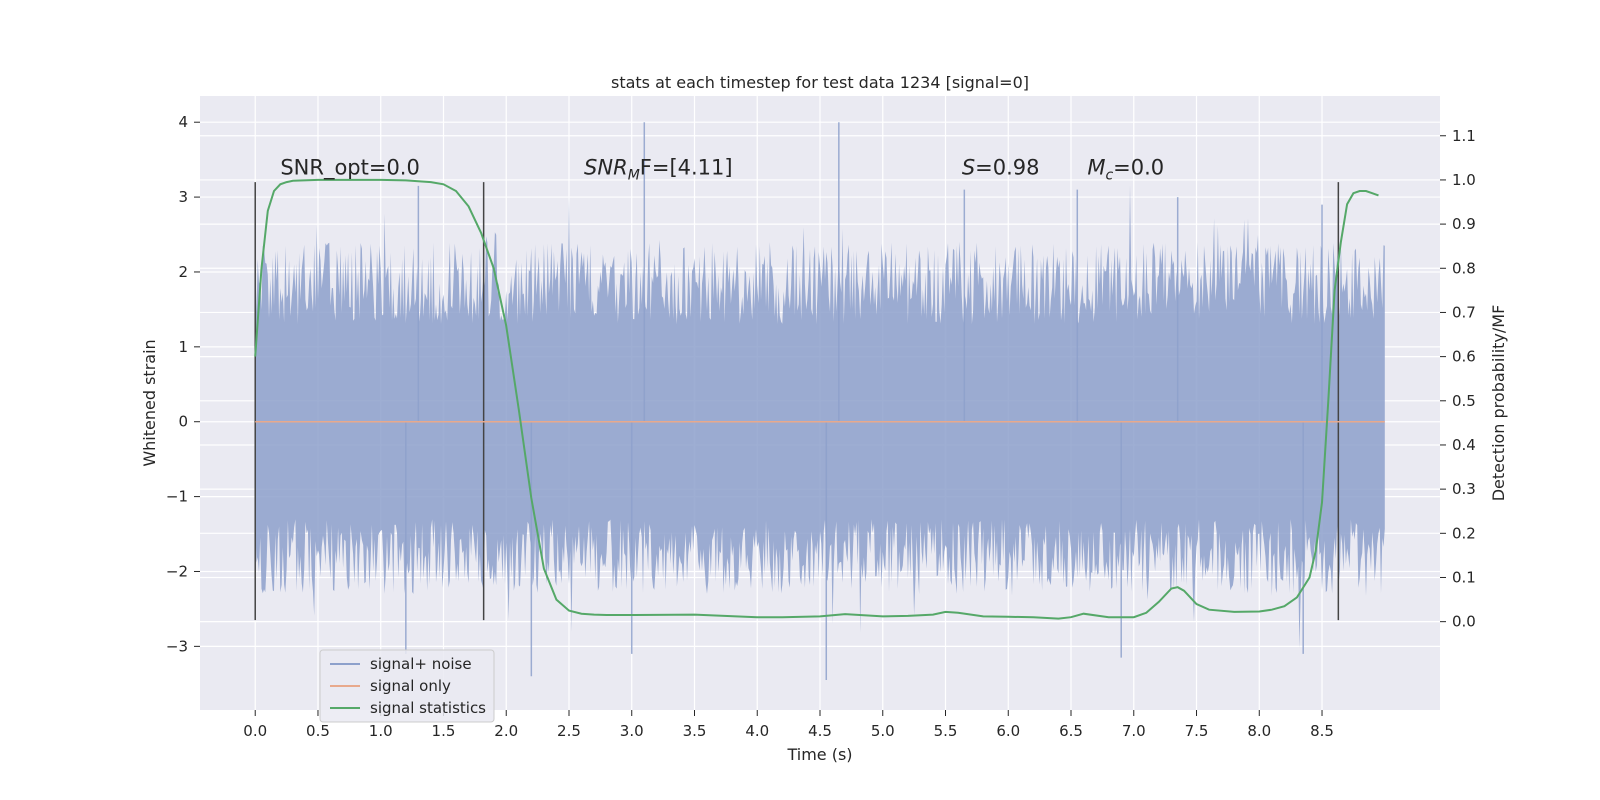  What do you see at coordinates (1464, 401) in the screenshot?
I see `y2-tick-label: 0.5` at bounding box center [1464, 401].